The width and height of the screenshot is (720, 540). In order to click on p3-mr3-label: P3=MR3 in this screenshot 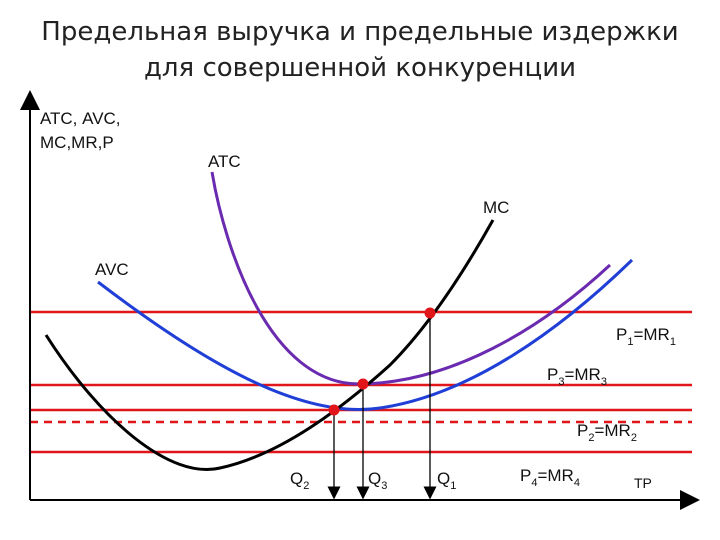, I will do `click(577, 376)`.